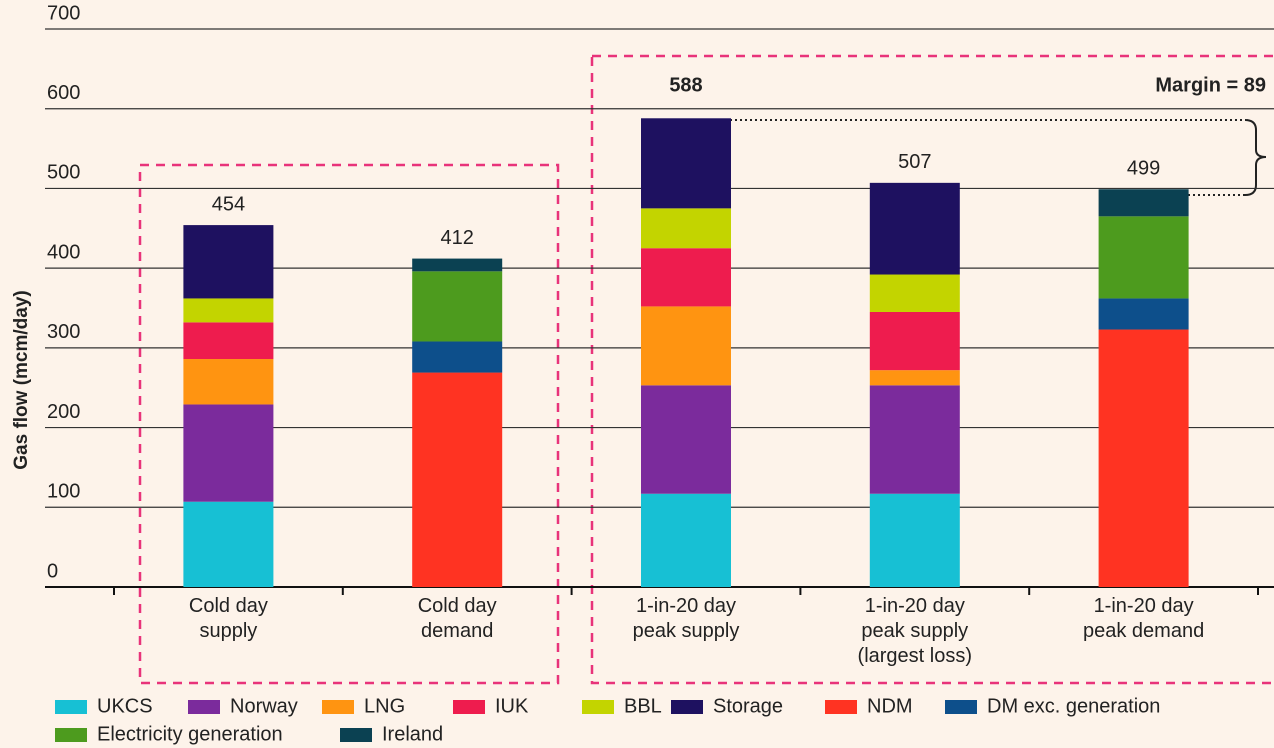 This screenshot has width=1274, height=748. I want to click on legend-label: Electricity generation, so click(190, 734).